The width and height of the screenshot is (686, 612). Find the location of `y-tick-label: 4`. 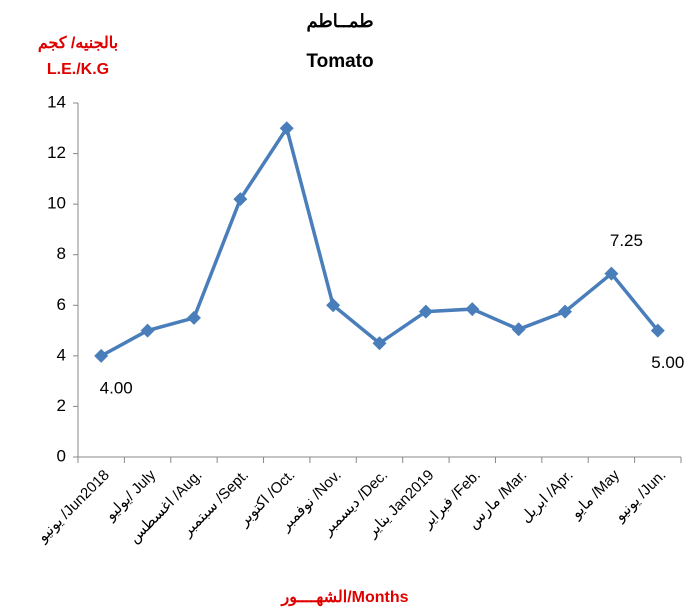

y-tick-label: 4 is located at coordinates (61, 354).